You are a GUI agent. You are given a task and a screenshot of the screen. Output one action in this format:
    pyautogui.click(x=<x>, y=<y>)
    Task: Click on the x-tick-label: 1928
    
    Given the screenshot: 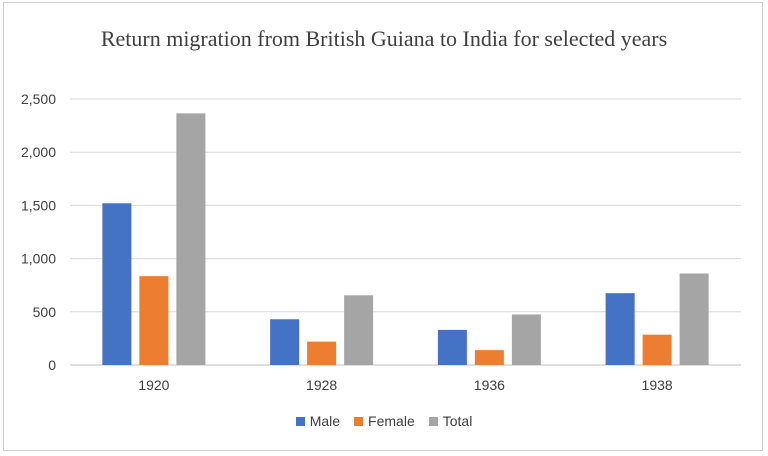 What is the action you would take?
    pyautogui.click(x=321, y=385)
    